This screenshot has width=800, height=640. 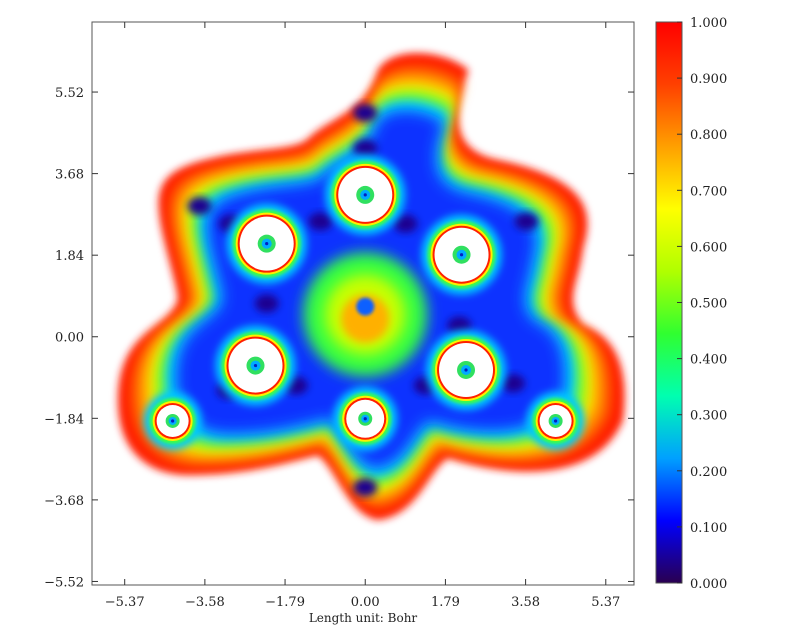 What do you see at coordinates (708, 472) in the screenshot?
I see `colorbar-tick-label: 0.200` at bounding box center [708, 472].